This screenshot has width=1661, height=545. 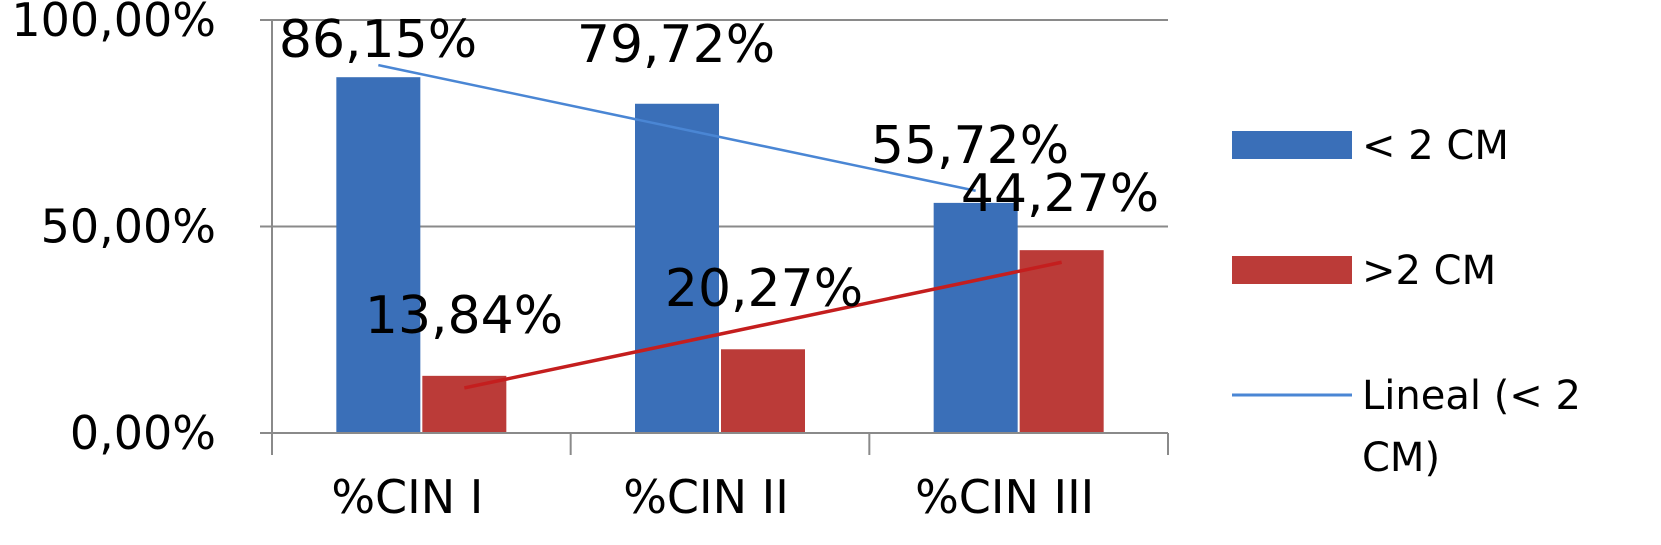 What do you see at coordinates (1004, 497) in the screenshot?
I see `category-label: %CIN III` at bounding box center [1004, 497].